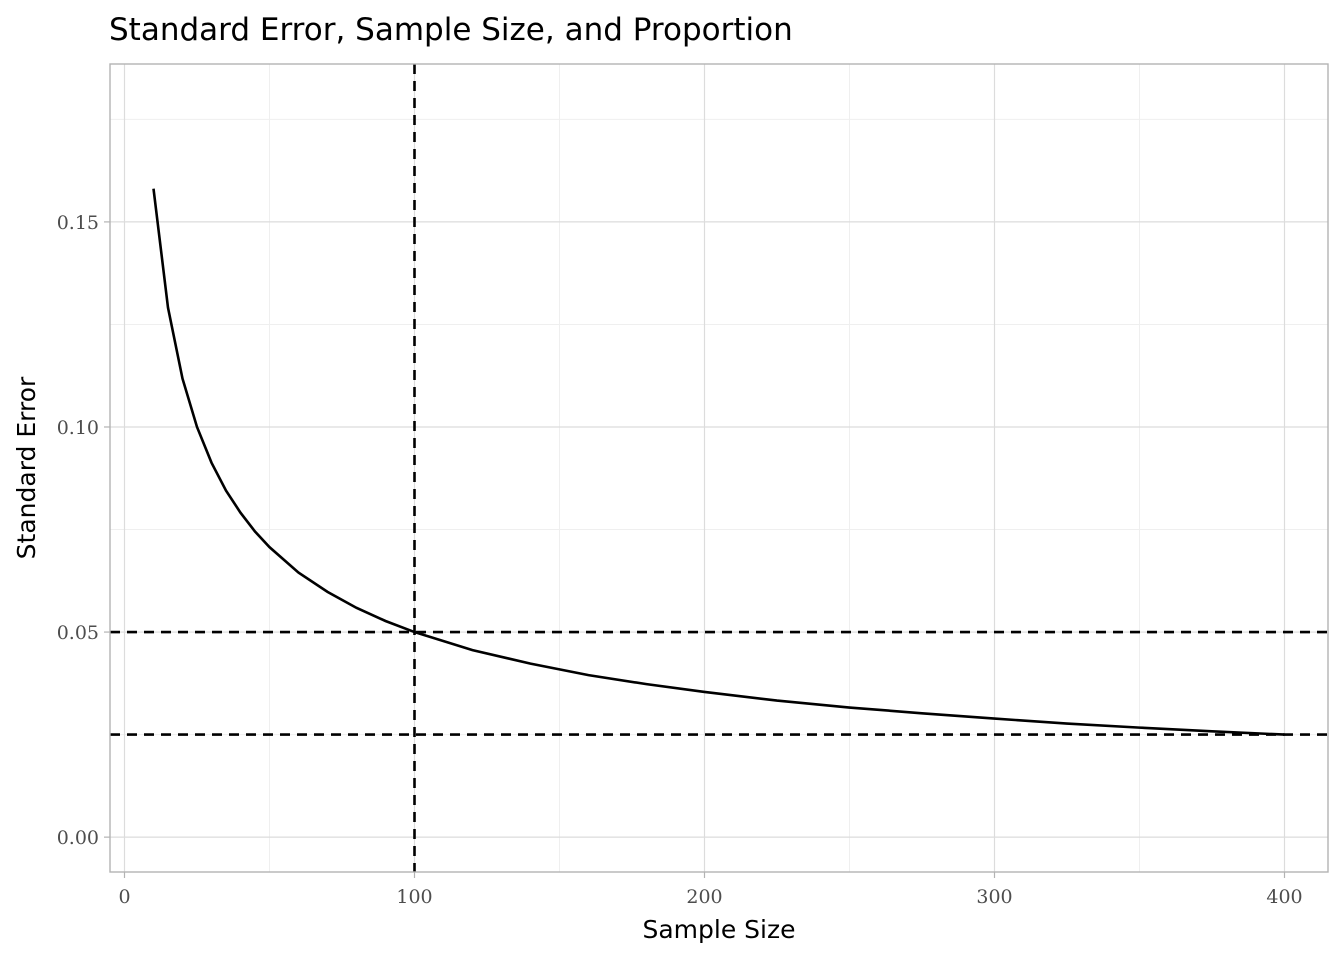 This screenshot has height=960, width=1344. What do you see at coordinates (78, 633) in the screenshot?
I see `y-tick-label: 0.05` at bounding box center [78, 633].